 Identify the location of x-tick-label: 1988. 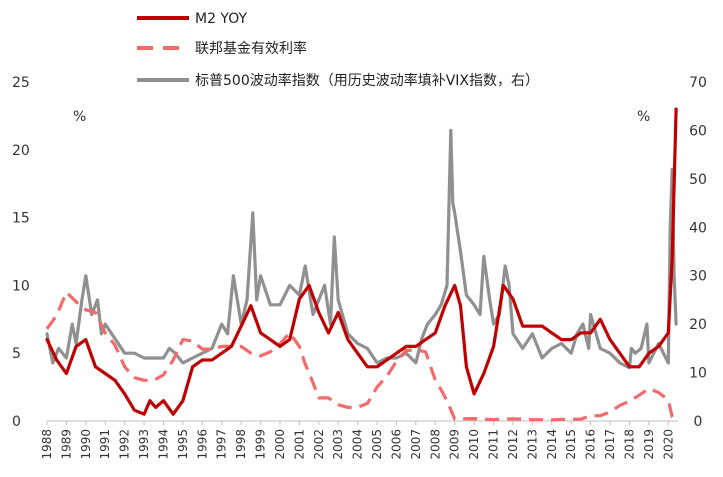
(47, 444).